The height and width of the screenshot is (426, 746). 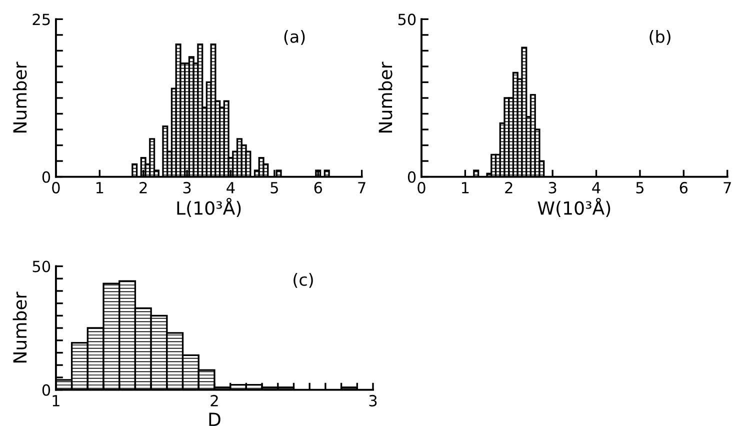 I want to click on y-tick-label: 25, so click(x=41, y=20).